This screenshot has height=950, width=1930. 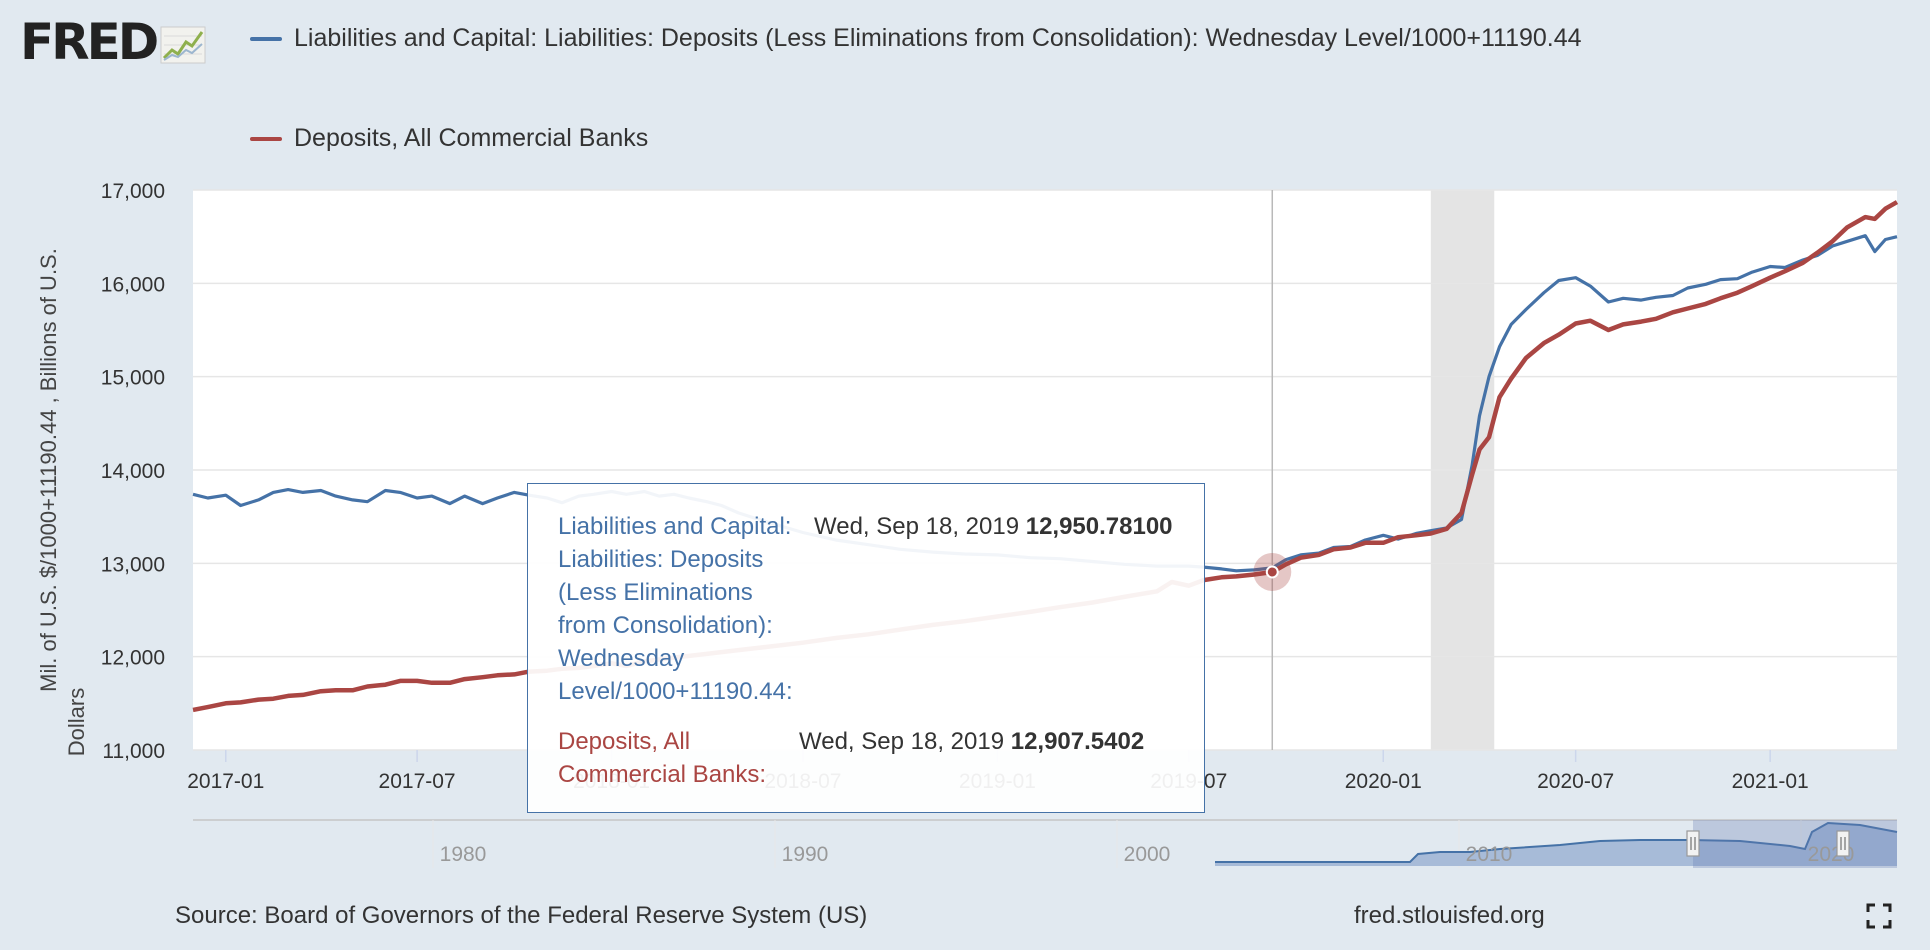 I want to click on y-axis-title-line: Dollars, so click(x=76, y=722).